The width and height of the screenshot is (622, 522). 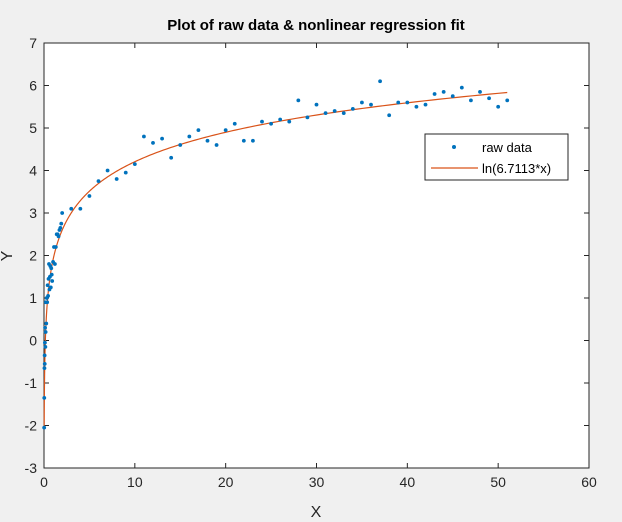 I want to click on y-tick-label: 6, so click(x=33, y=86).